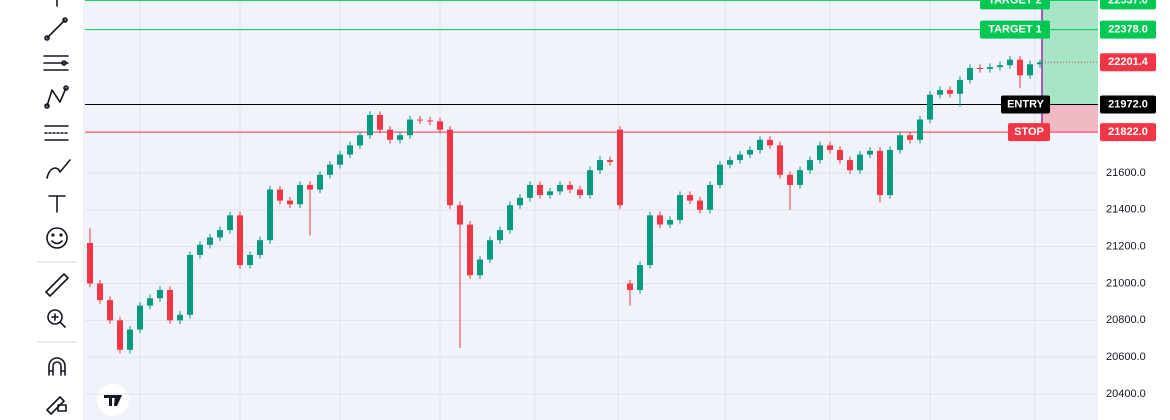  What do you see at coordinates (57, 285) in the screenshot?
I see `ruler-tool` at bounding box center [57, 285].